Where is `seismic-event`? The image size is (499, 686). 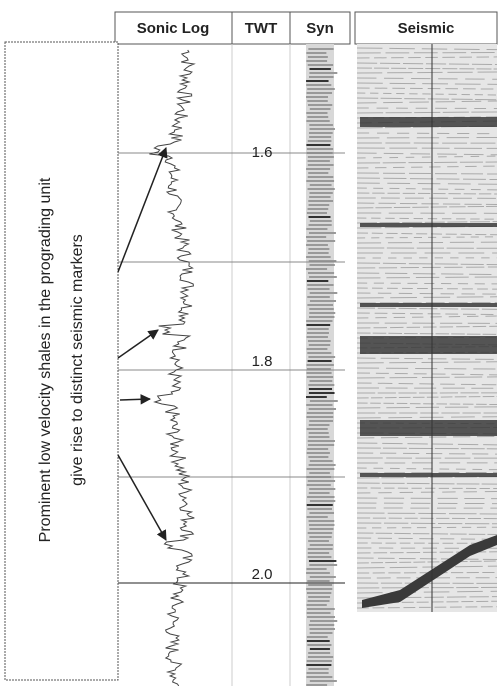
seismic-event is located at coordinates (428, 225).